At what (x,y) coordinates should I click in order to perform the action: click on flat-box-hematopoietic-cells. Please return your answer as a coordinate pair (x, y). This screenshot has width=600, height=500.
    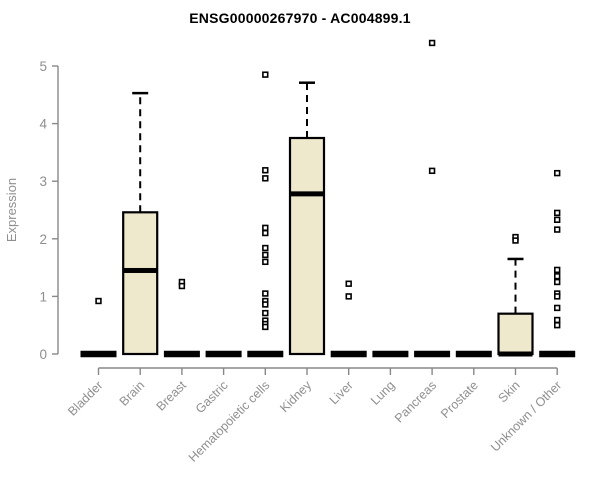
    Looking at the image, I should click on (265, 354).